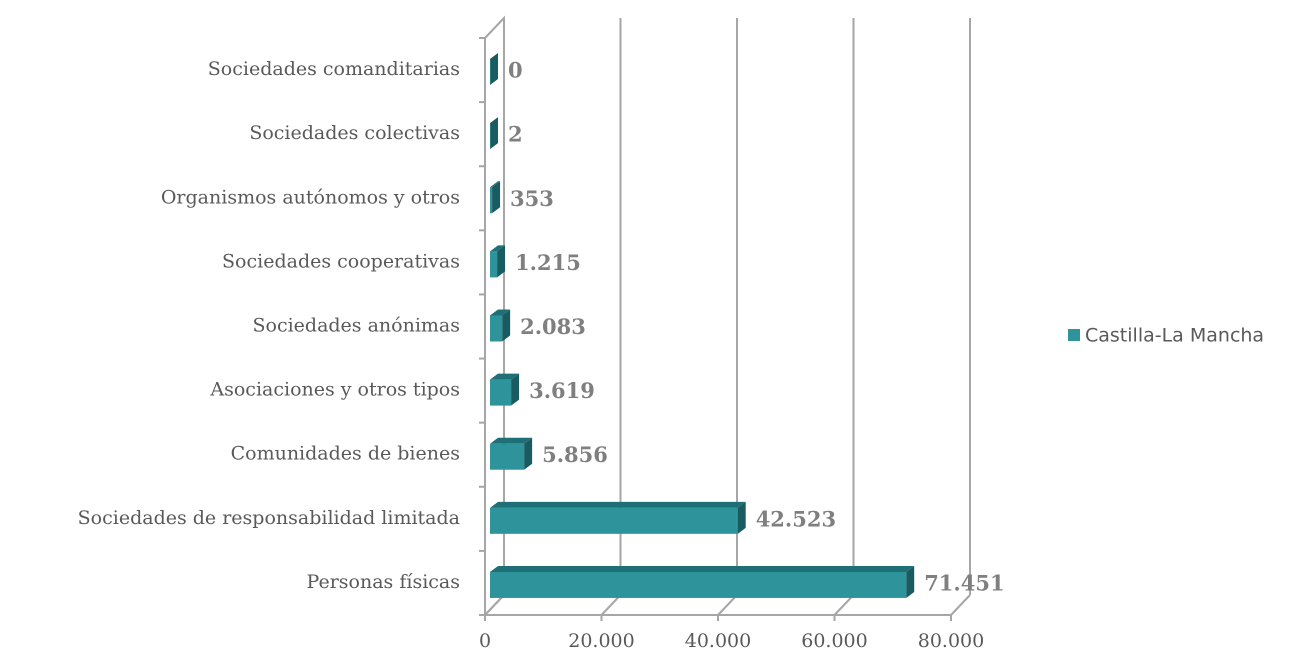 The image size is (1301, 661). What do you see at coordinates (515, 70) in the screenshot?
I see `data-label: 0` at bounding box center [515, 70].